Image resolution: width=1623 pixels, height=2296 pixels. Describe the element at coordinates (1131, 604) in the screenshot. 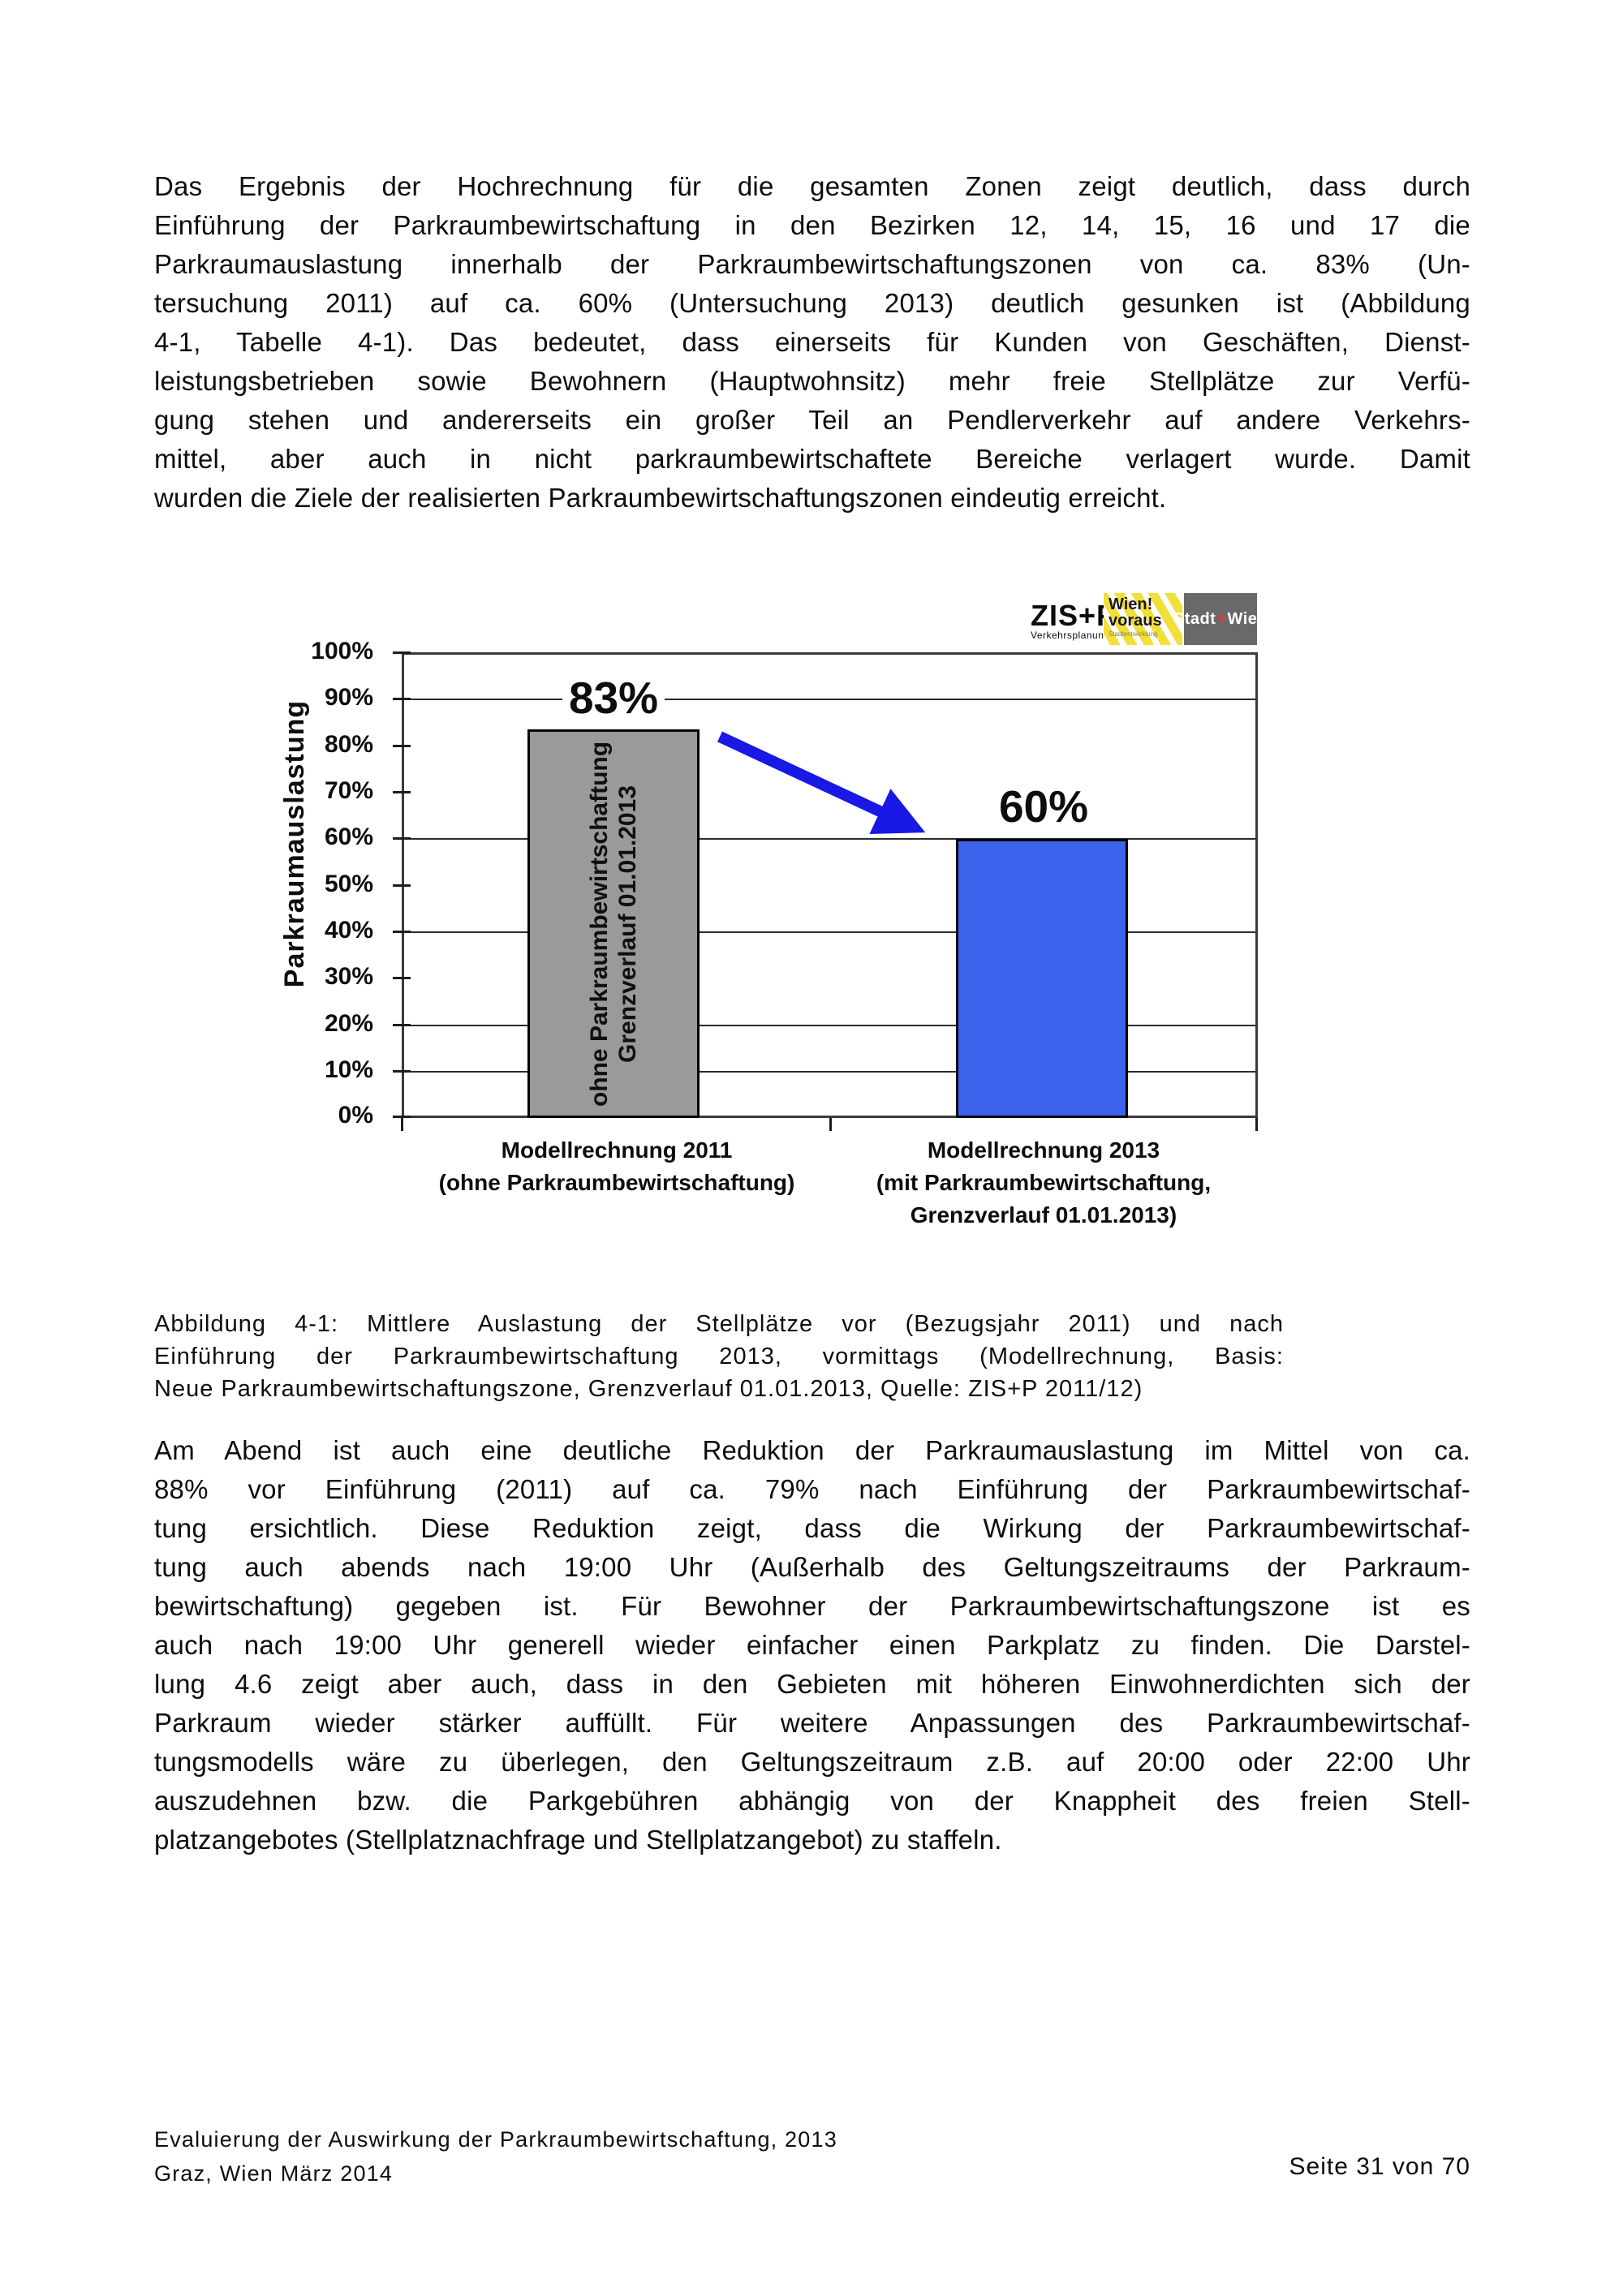

I see `wien-voraus-line1: Wien!` at that location.